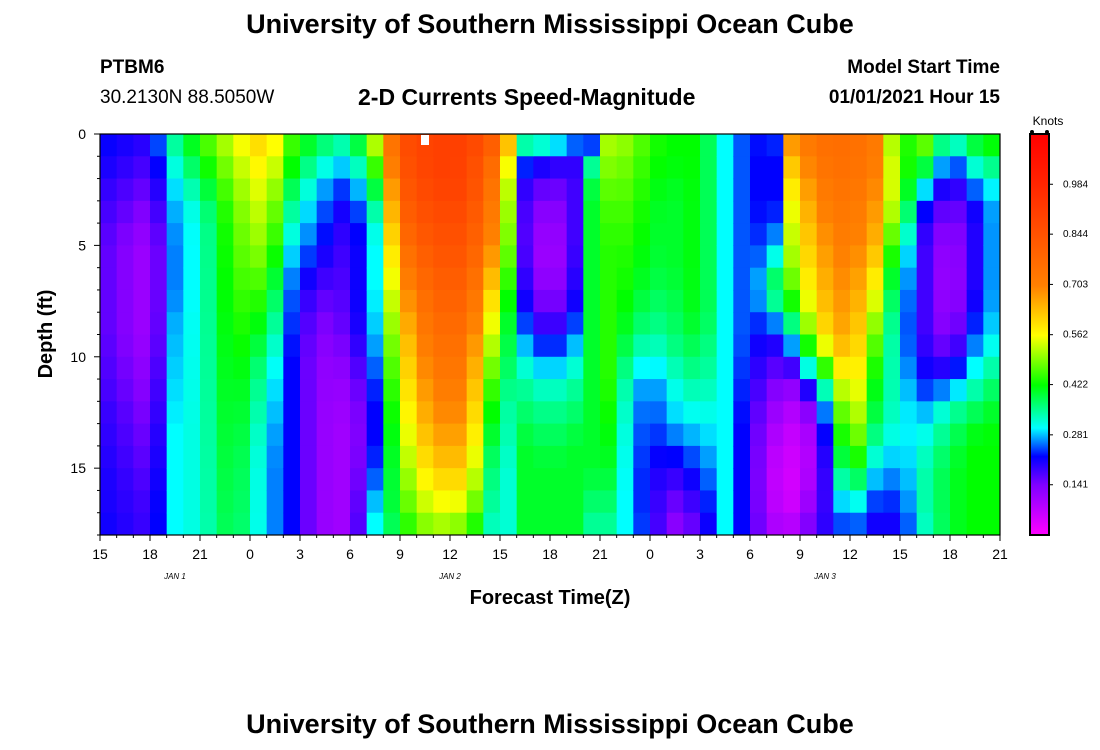  What do you see at coordinates (1048, 121) in the screenshot?
I see `colorbar-unit: Knots` at bounding box center [1048, 121].